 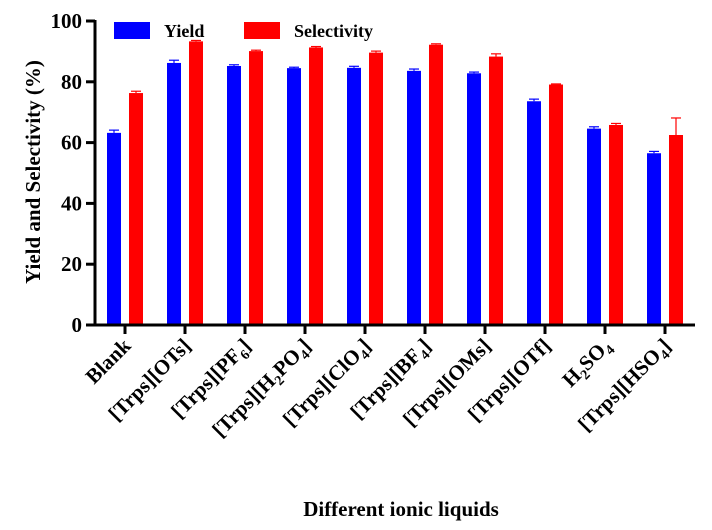 What do you see at coordinates (401, 509) in the screenshot?
I see `x-axis-title: Different ionic liquids` at bounding box center [401, 509].